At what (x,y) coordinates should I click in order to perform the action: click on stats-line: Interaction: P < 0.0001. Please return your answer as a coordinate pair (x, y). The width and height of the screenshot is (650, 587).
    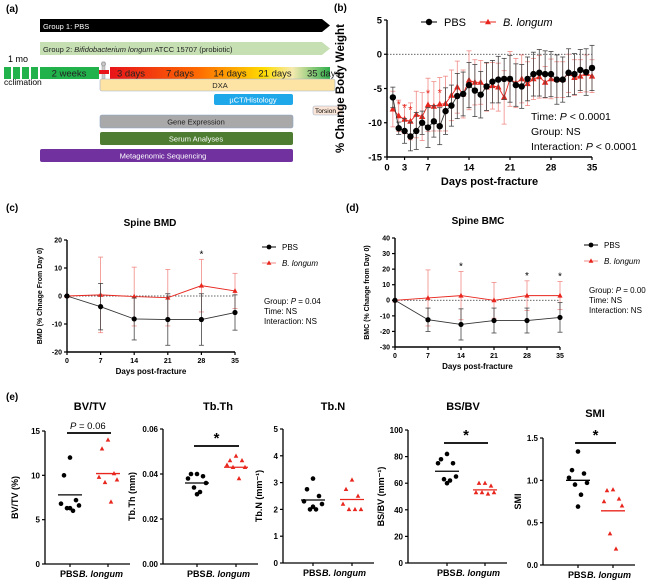
    Looking at the image, I should click on (584, 147).